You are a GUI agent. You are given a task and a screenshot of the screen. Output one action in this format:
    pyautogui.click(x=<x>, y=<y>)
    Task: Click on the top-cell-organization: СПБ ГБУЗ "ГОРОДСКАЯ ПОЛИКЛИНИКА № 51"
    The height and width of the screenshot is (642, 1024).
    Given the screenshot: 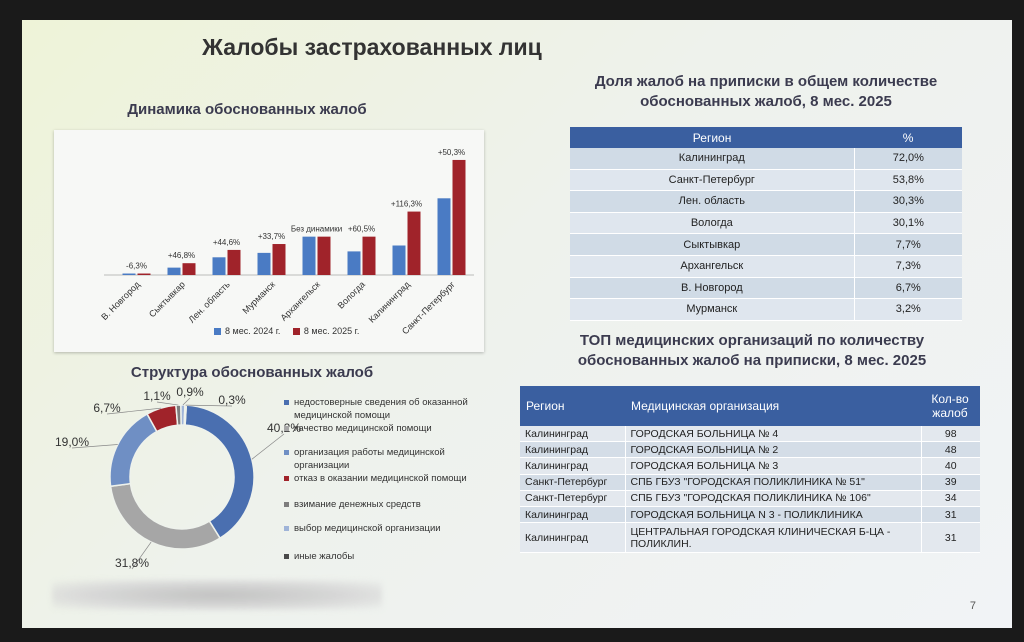 What is the action you would take?
    pyautogui.click(x=772, y=482)
    